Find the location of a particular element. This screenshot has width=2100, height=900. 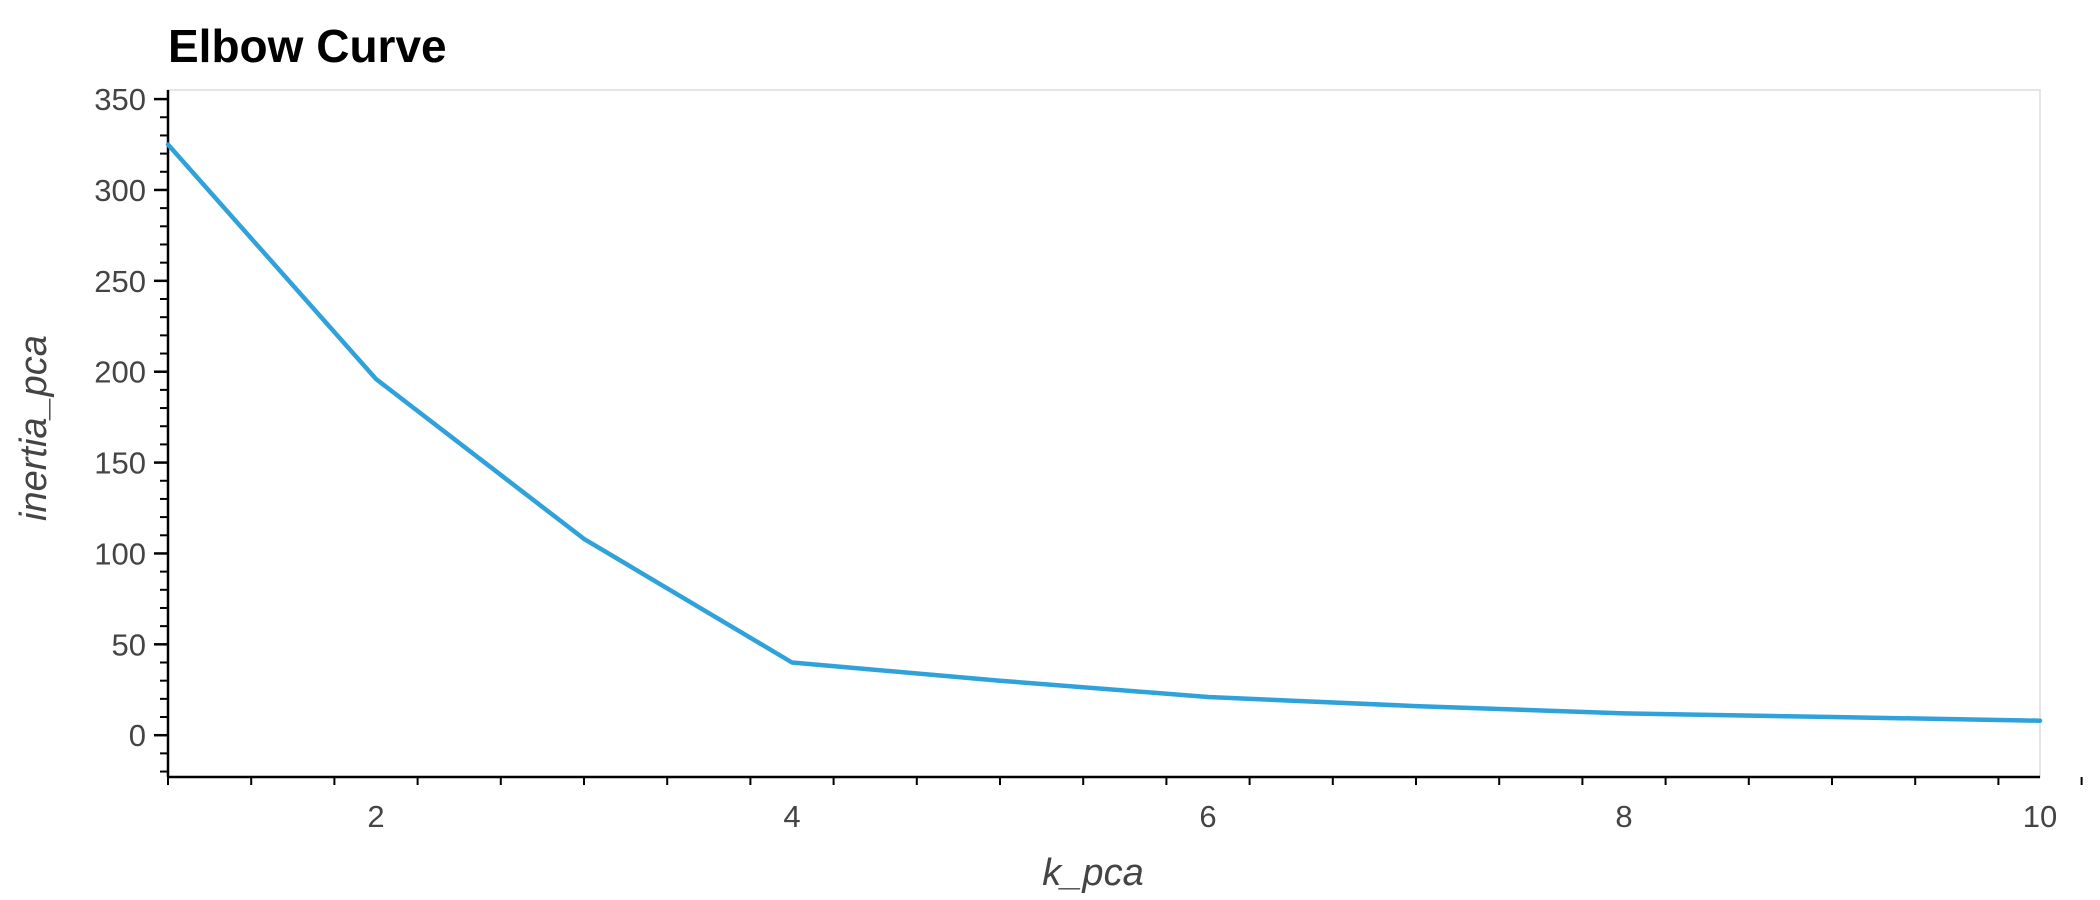

y-tick-label: 150 is located at coordinates (120, 463).